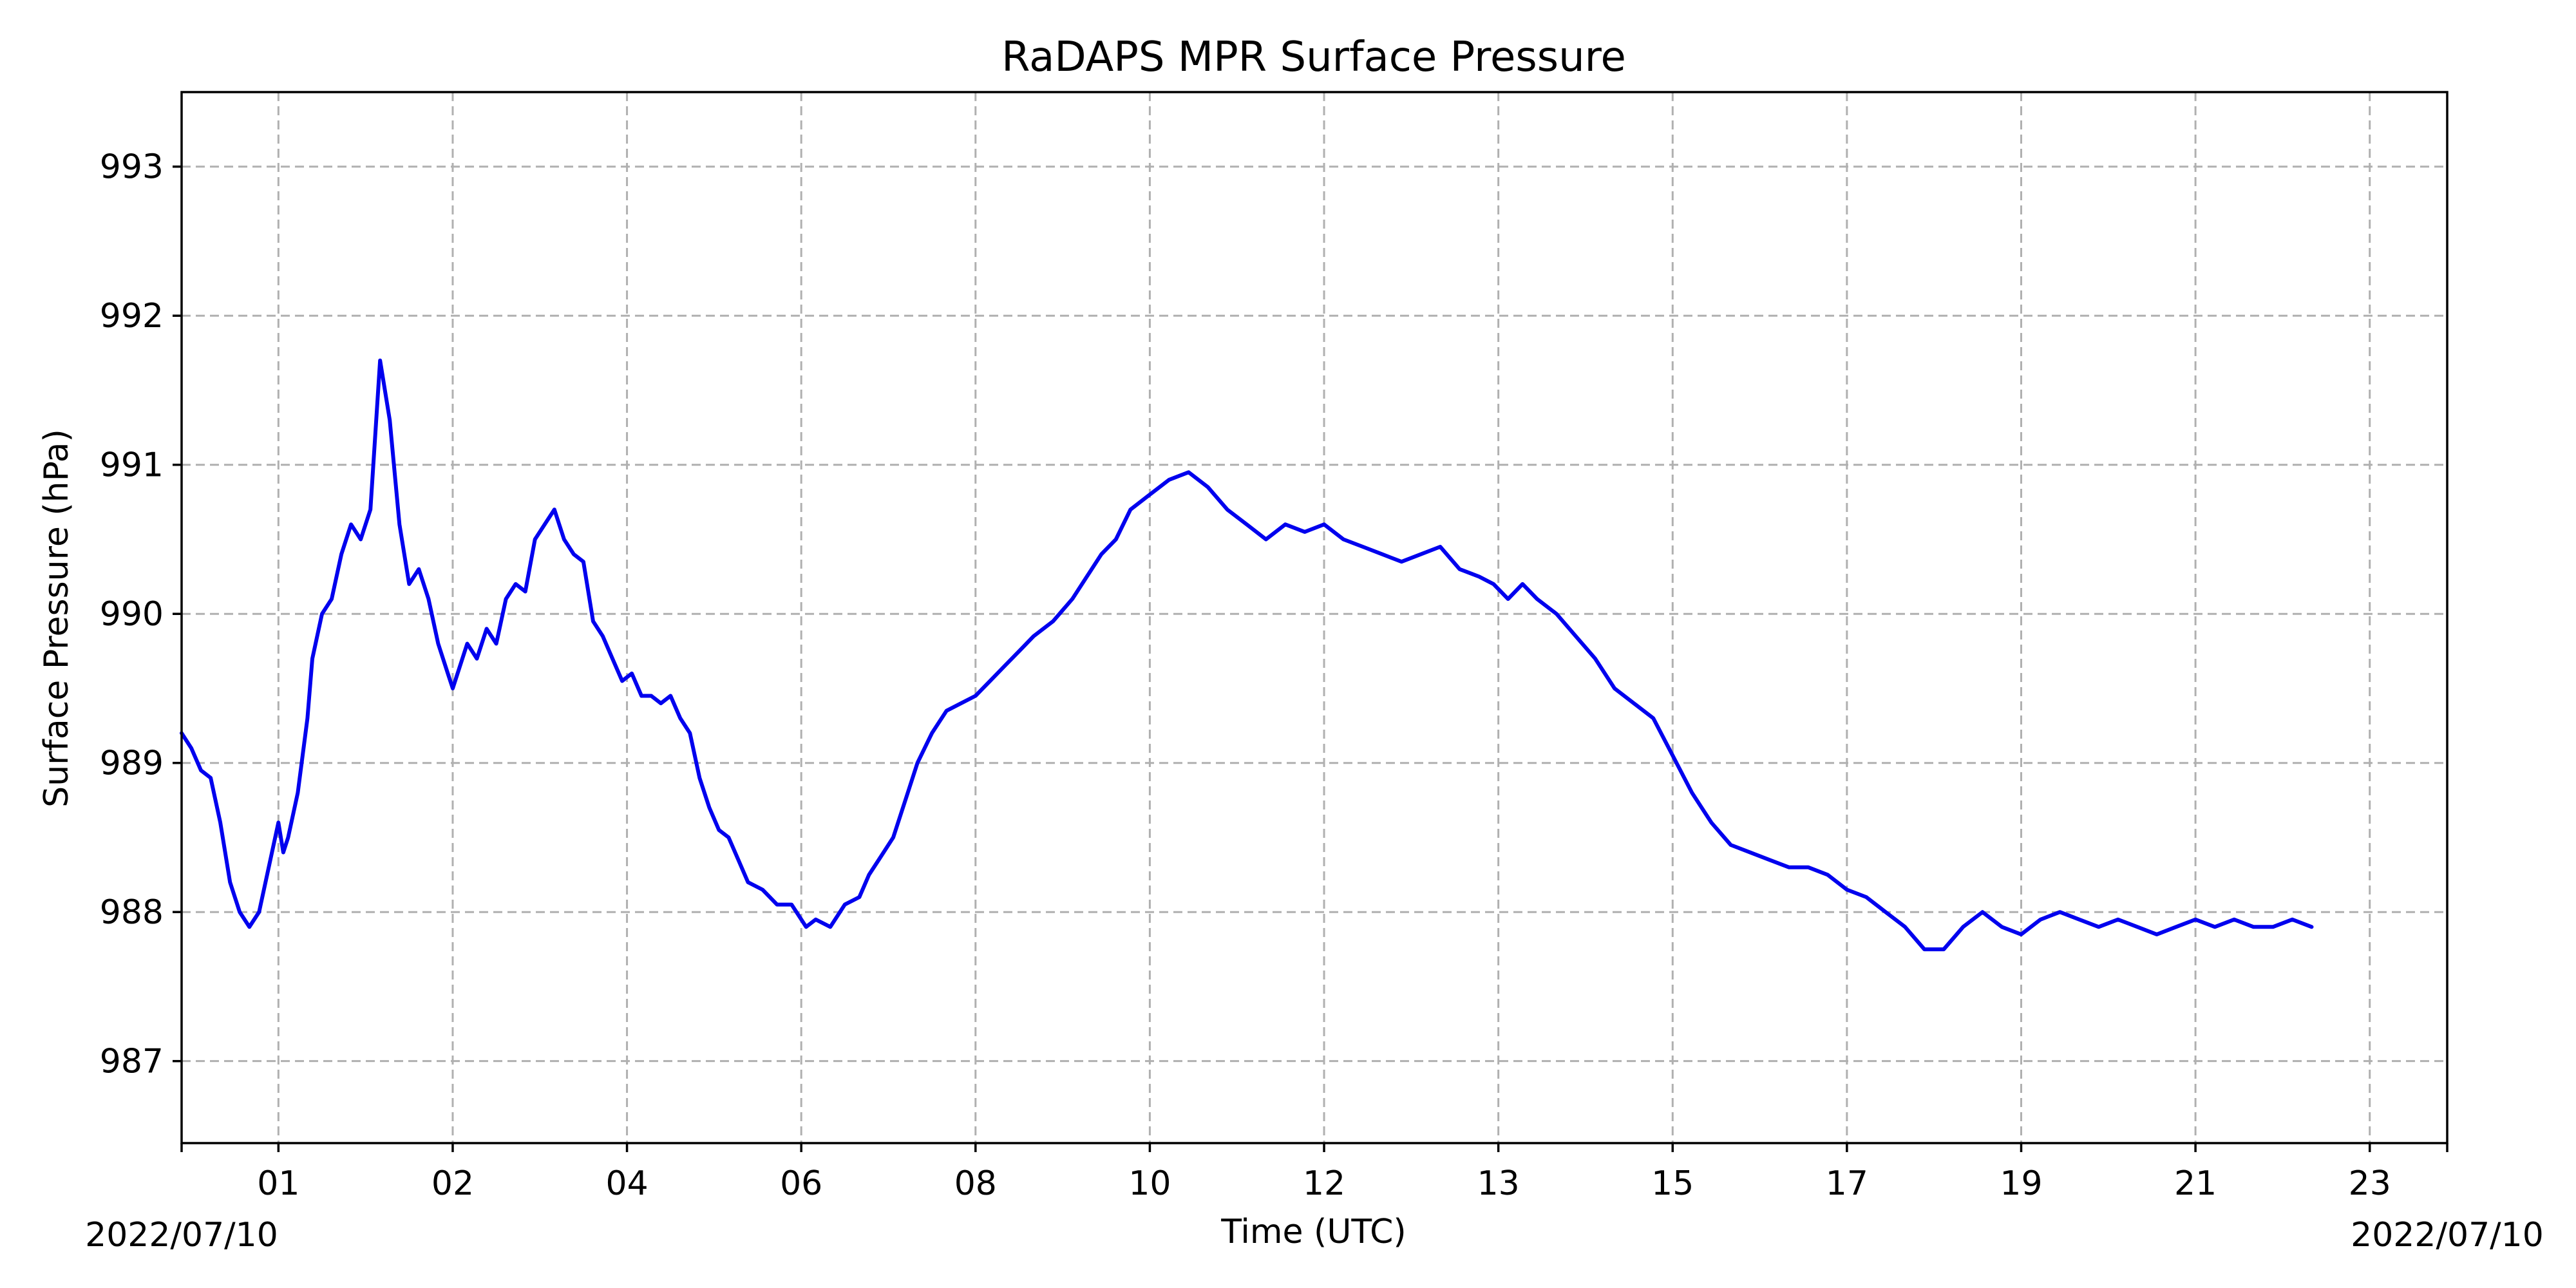 The height and width of the screenshot is (1288, 2576). Describe the element at coordinates (2021, 1183) in the screenshot. I see `x-tick-label: 19` at that location.